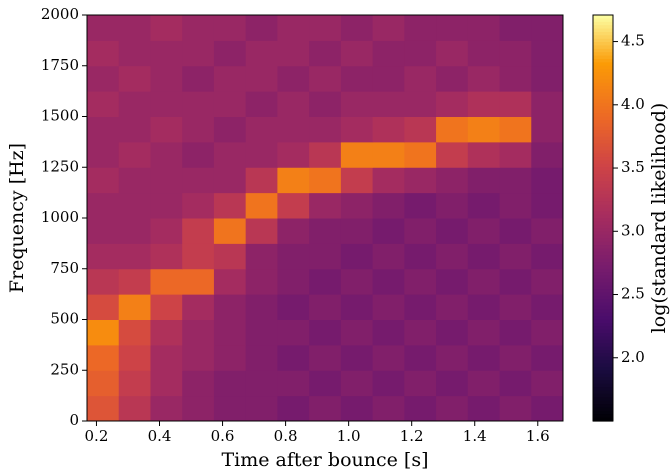 This screenshot has height=475, width=670. What do you see at coordinates (17, 218) in the screenshot?
I see `y-axis-label: Frequency [Hz]` at bounding box center [17, 218].